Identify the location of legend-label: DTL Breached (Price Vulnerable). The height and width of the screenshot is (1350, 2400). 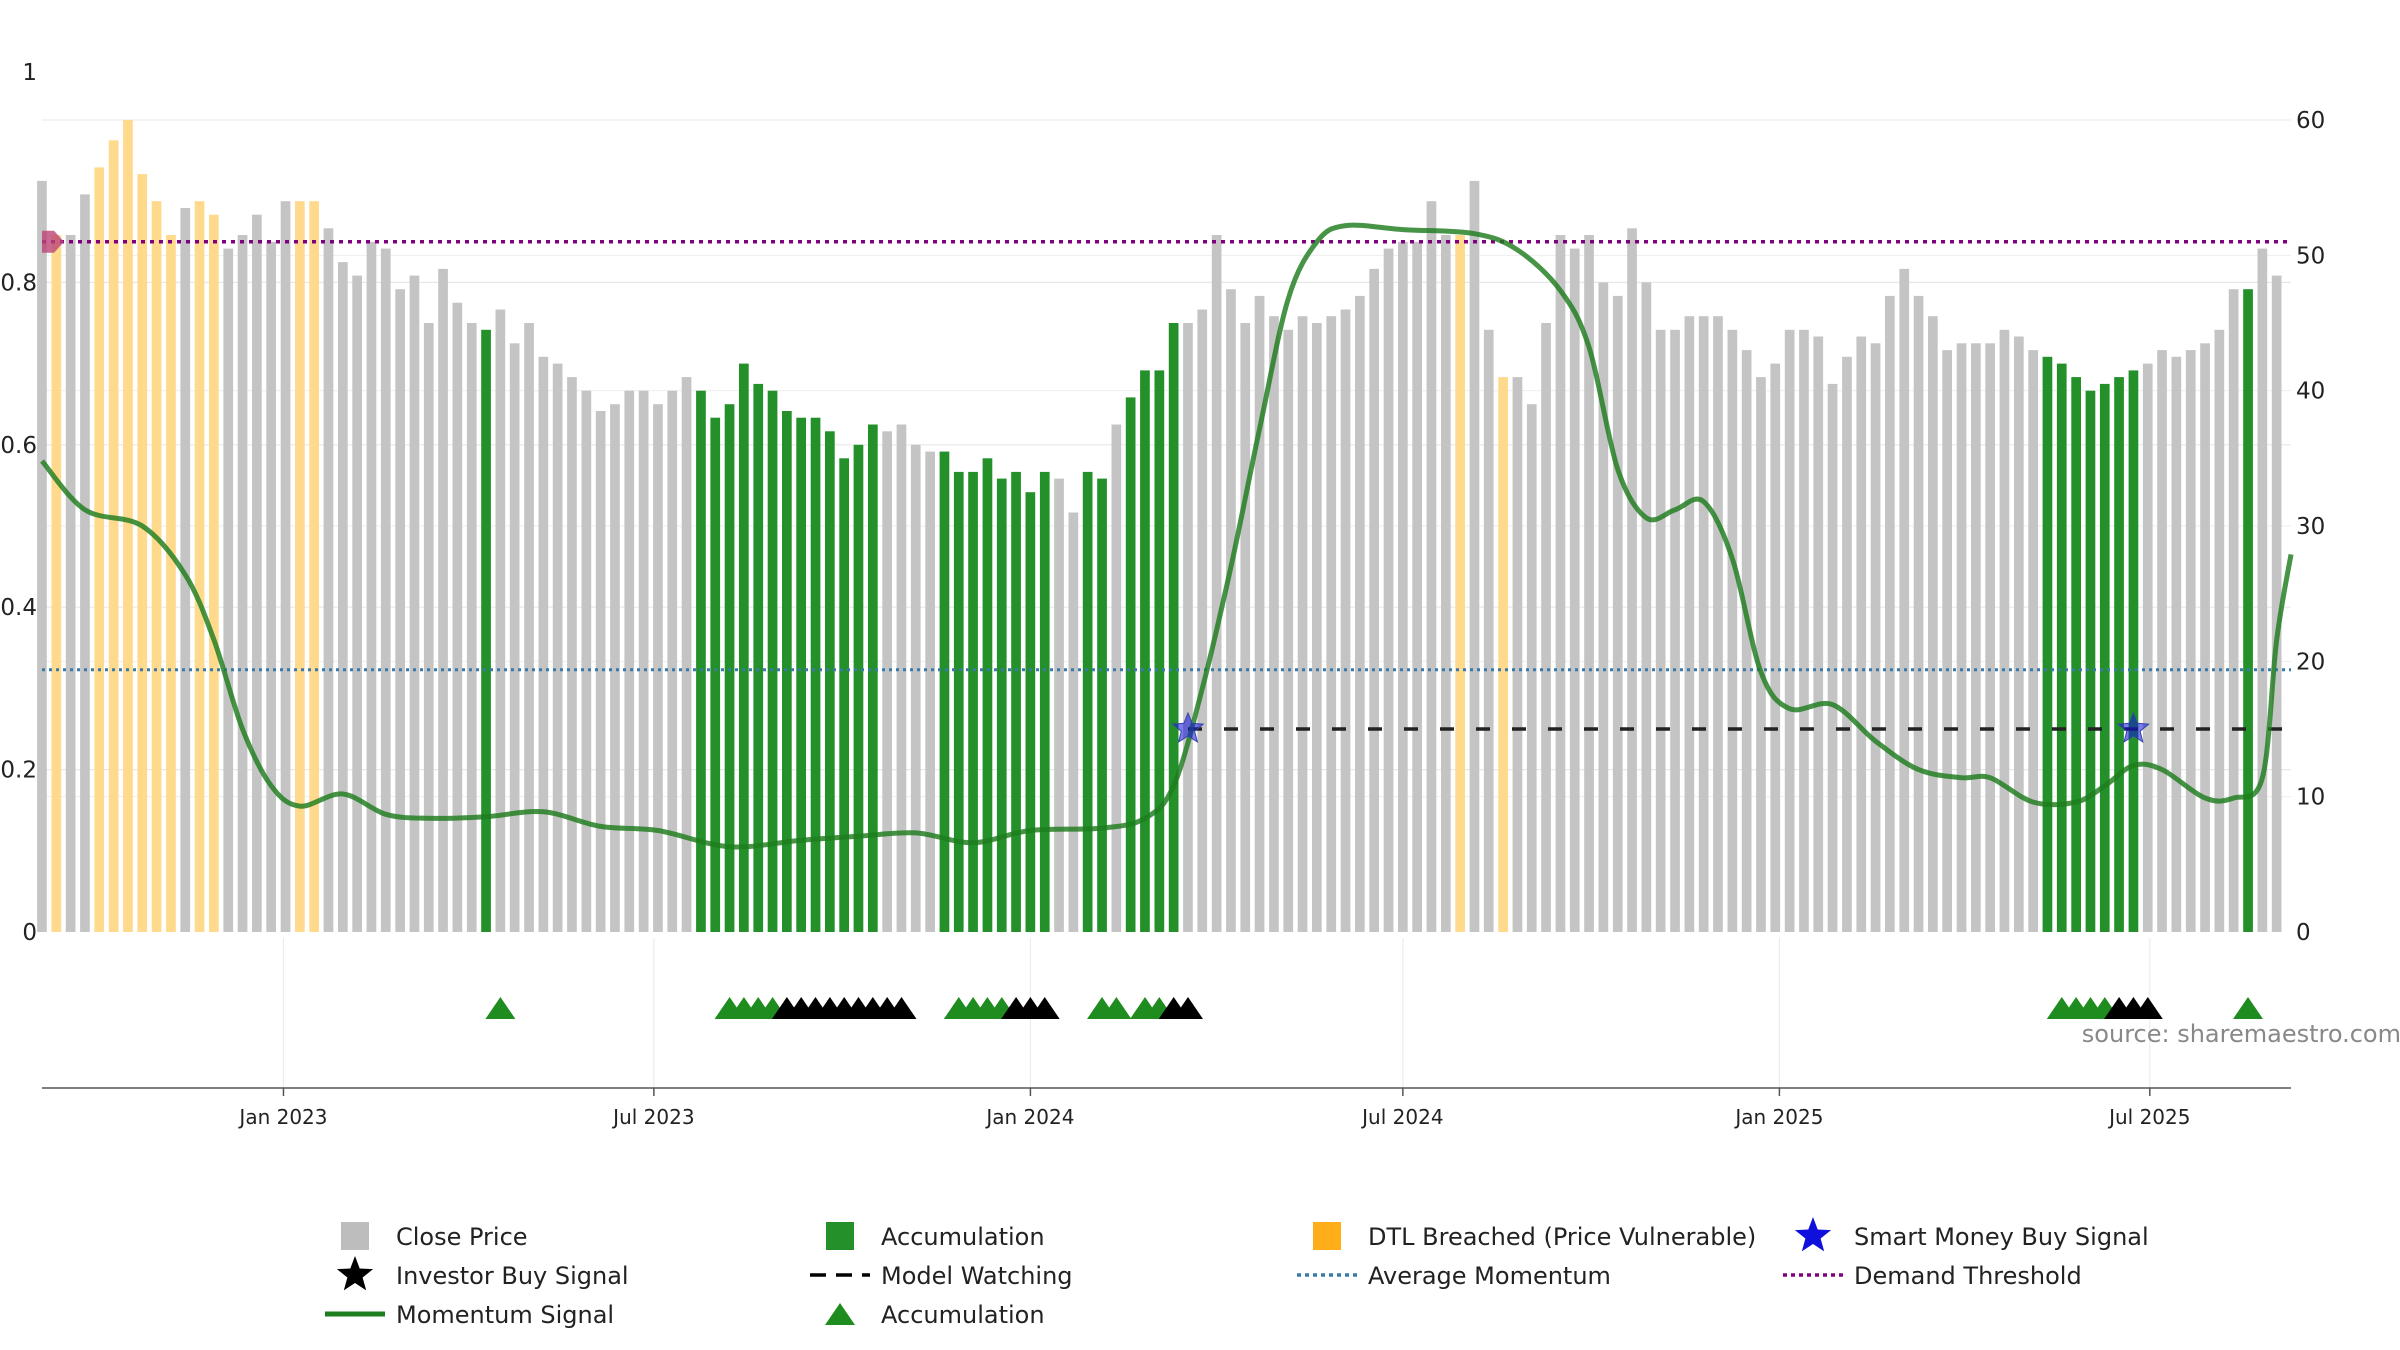
(1562, 1237).